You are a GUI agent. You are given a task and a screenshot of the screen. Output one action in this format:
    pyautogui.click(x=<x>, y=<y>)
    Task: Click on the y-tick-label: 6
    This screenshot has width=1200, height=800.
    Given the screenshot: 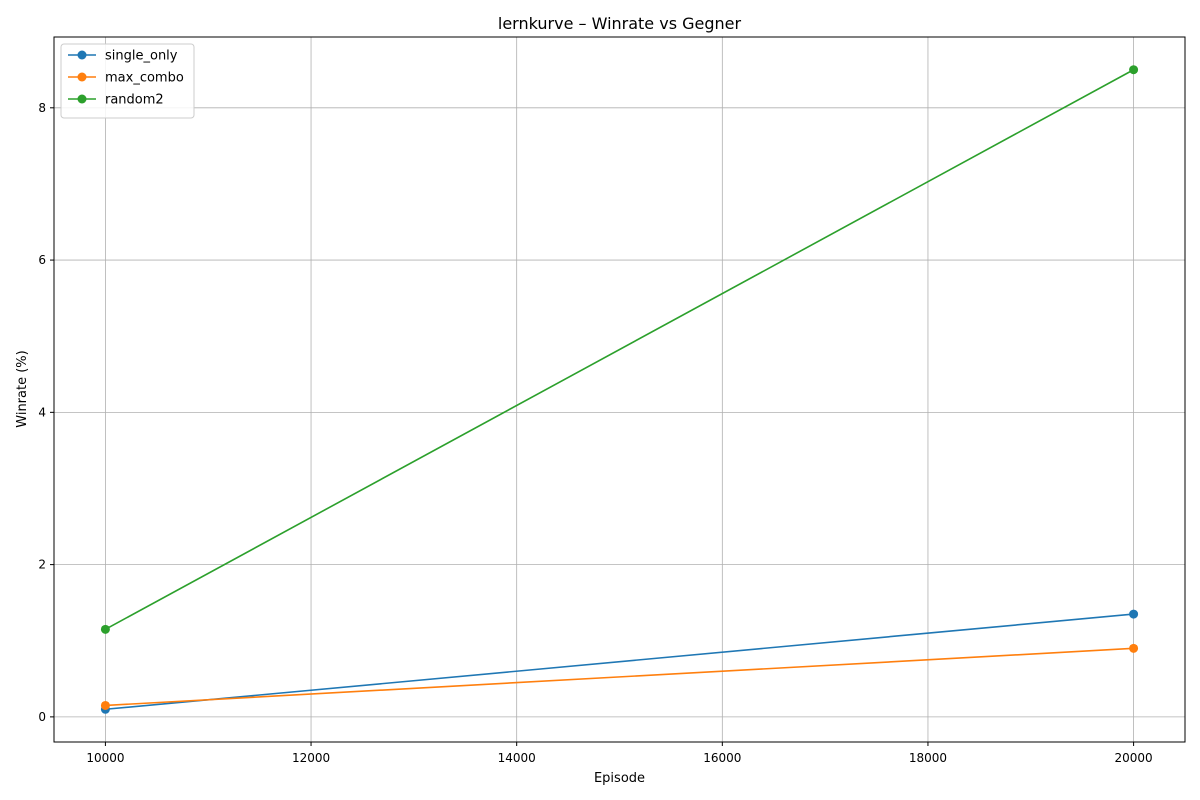 What is the action you would take?
    pyautogui.click(x=42, y=260)
    